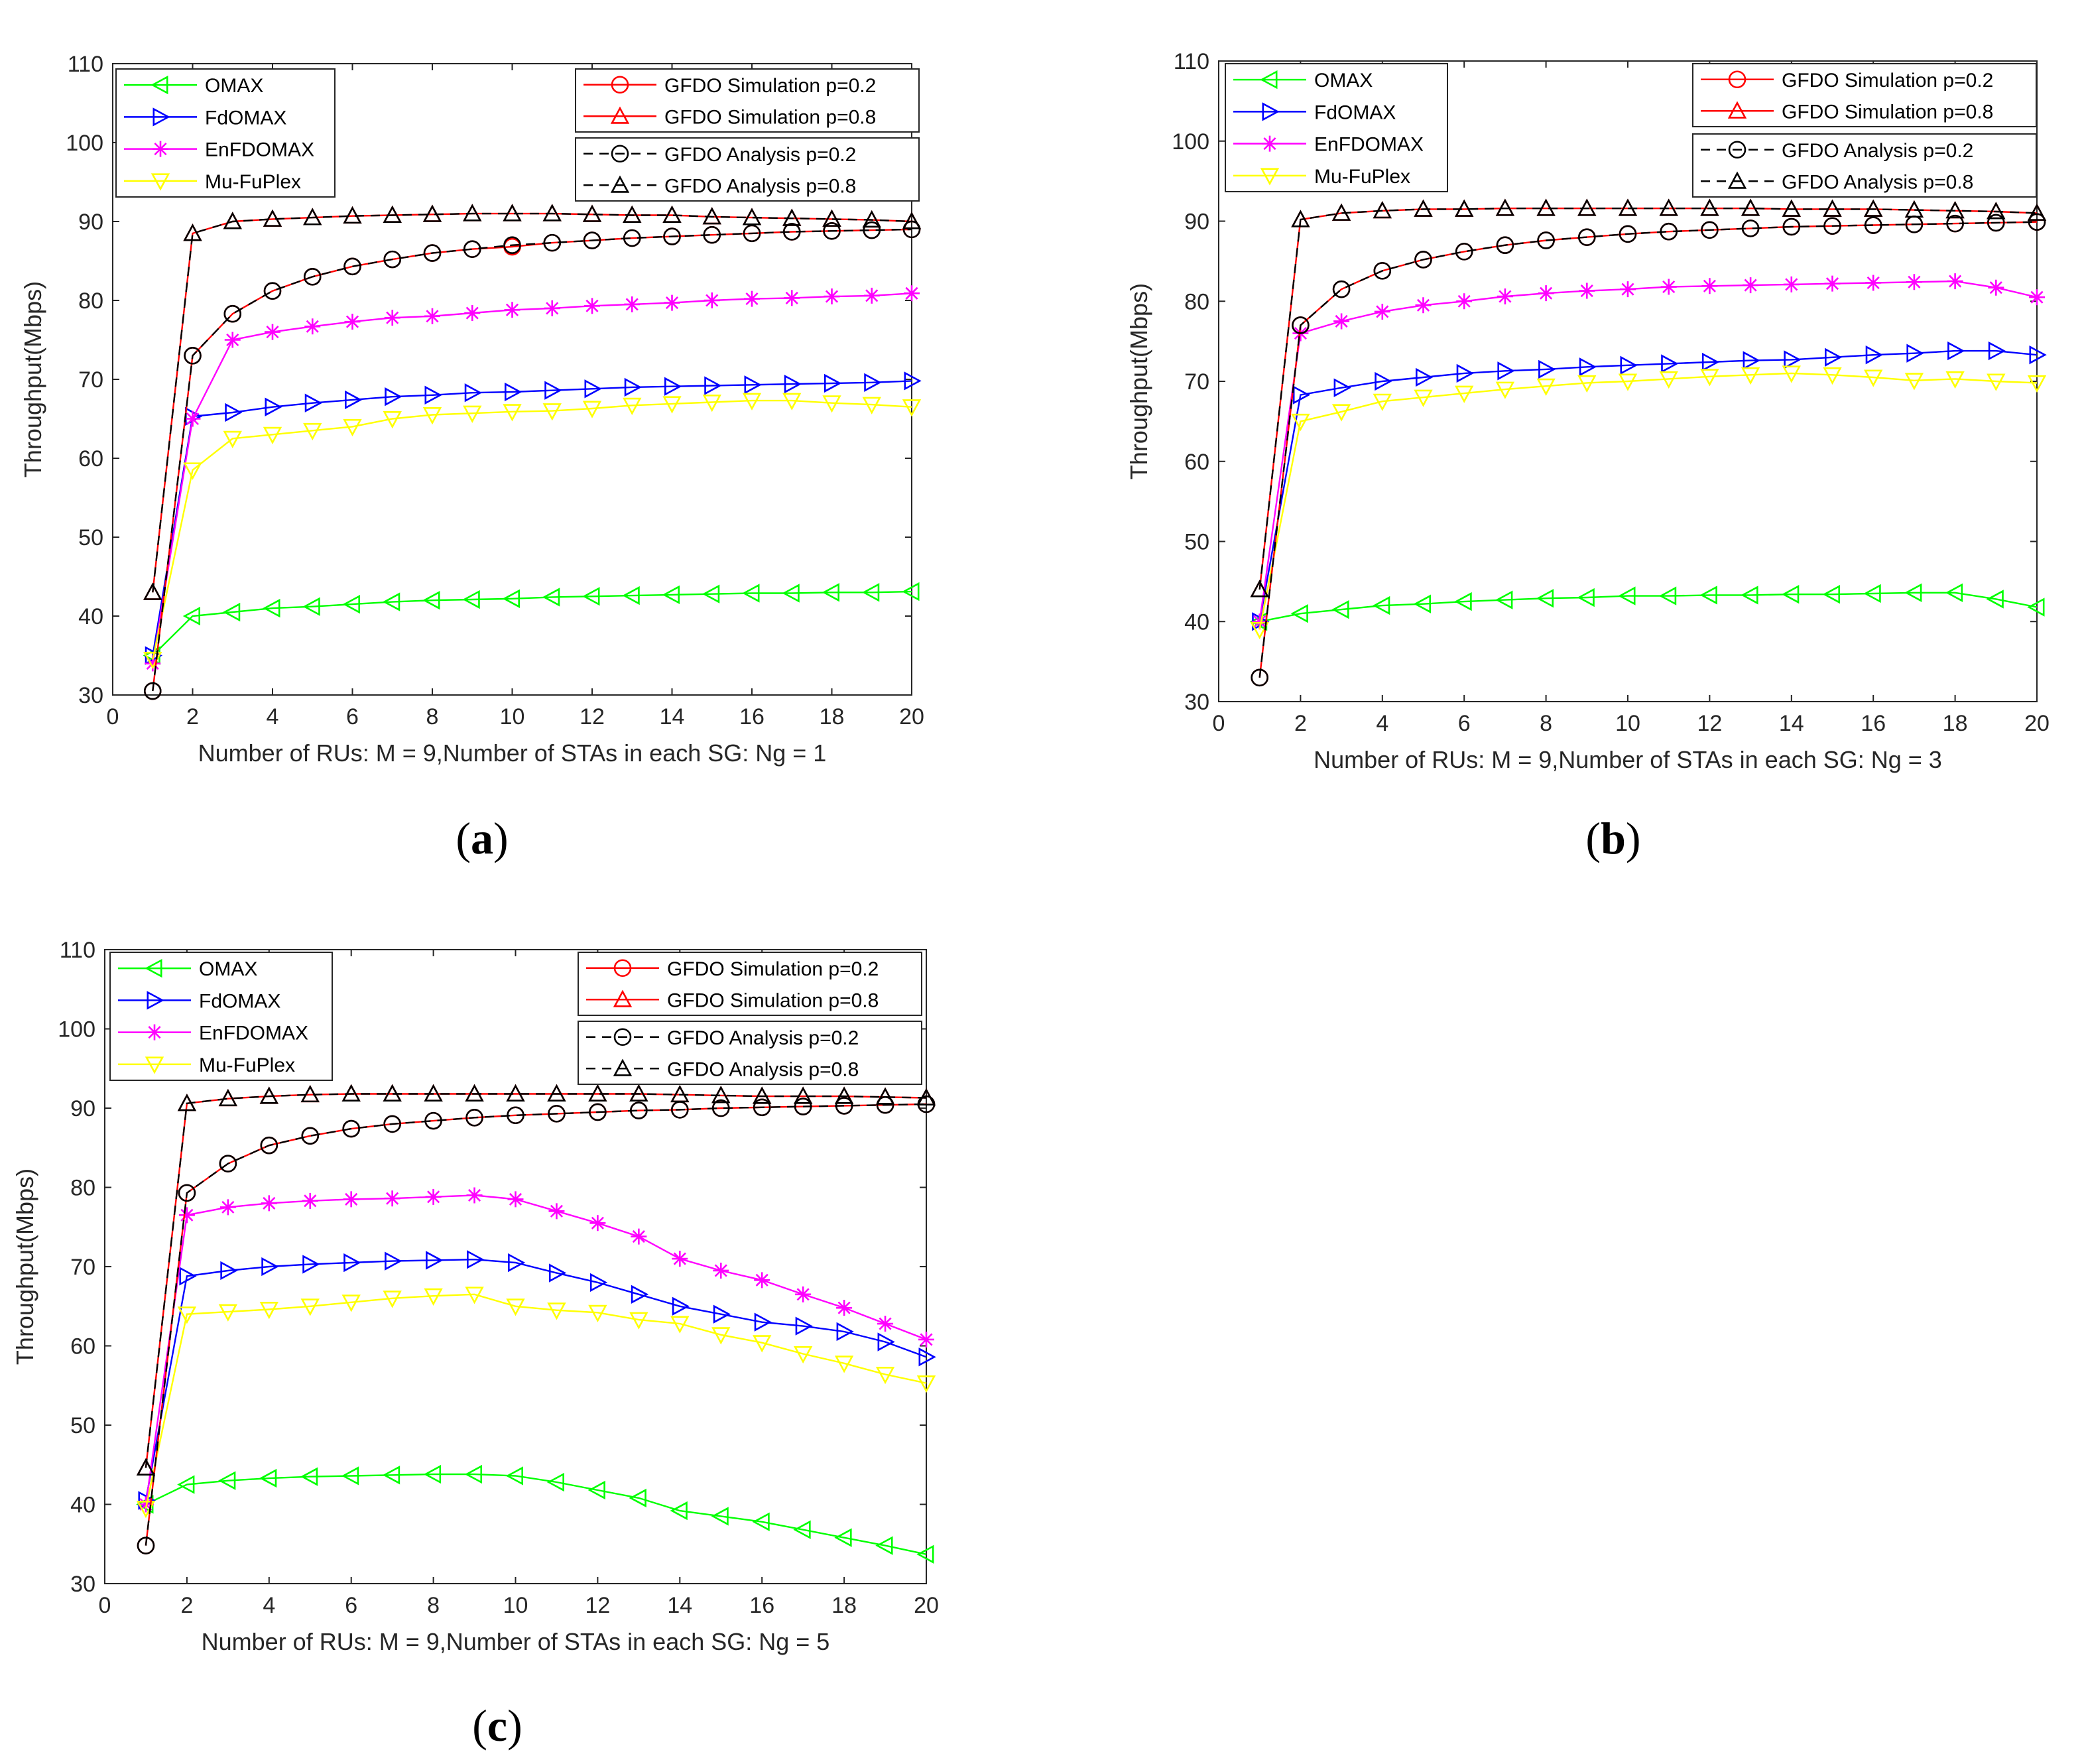 The height and width of the screenshot is (1764, 2084). What do you see at coordinates (434, 1605) in the screenshot?
I see `x-tick-label: 8` at bounding box center [434, 1605].